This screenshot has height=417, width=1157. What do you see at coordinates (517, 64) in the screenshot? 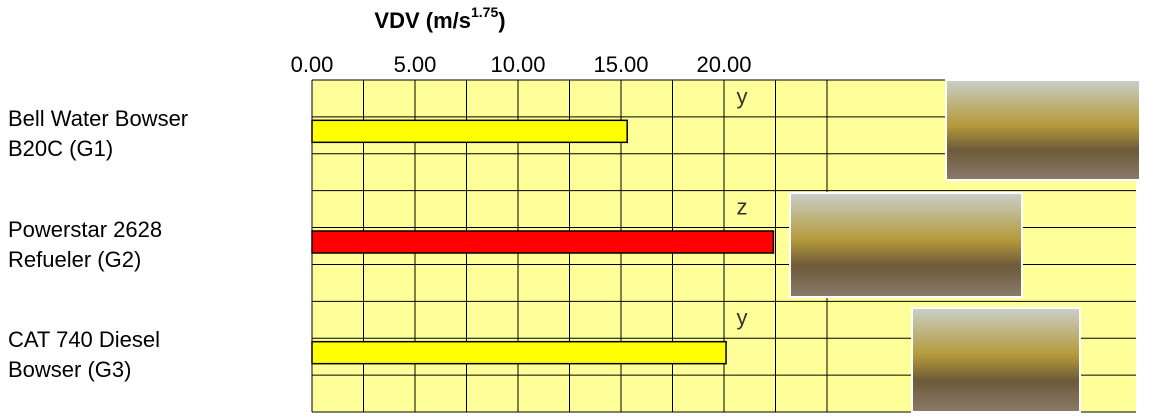
I see `x-tick-label: 10.00` at bounding box center [517, 64].